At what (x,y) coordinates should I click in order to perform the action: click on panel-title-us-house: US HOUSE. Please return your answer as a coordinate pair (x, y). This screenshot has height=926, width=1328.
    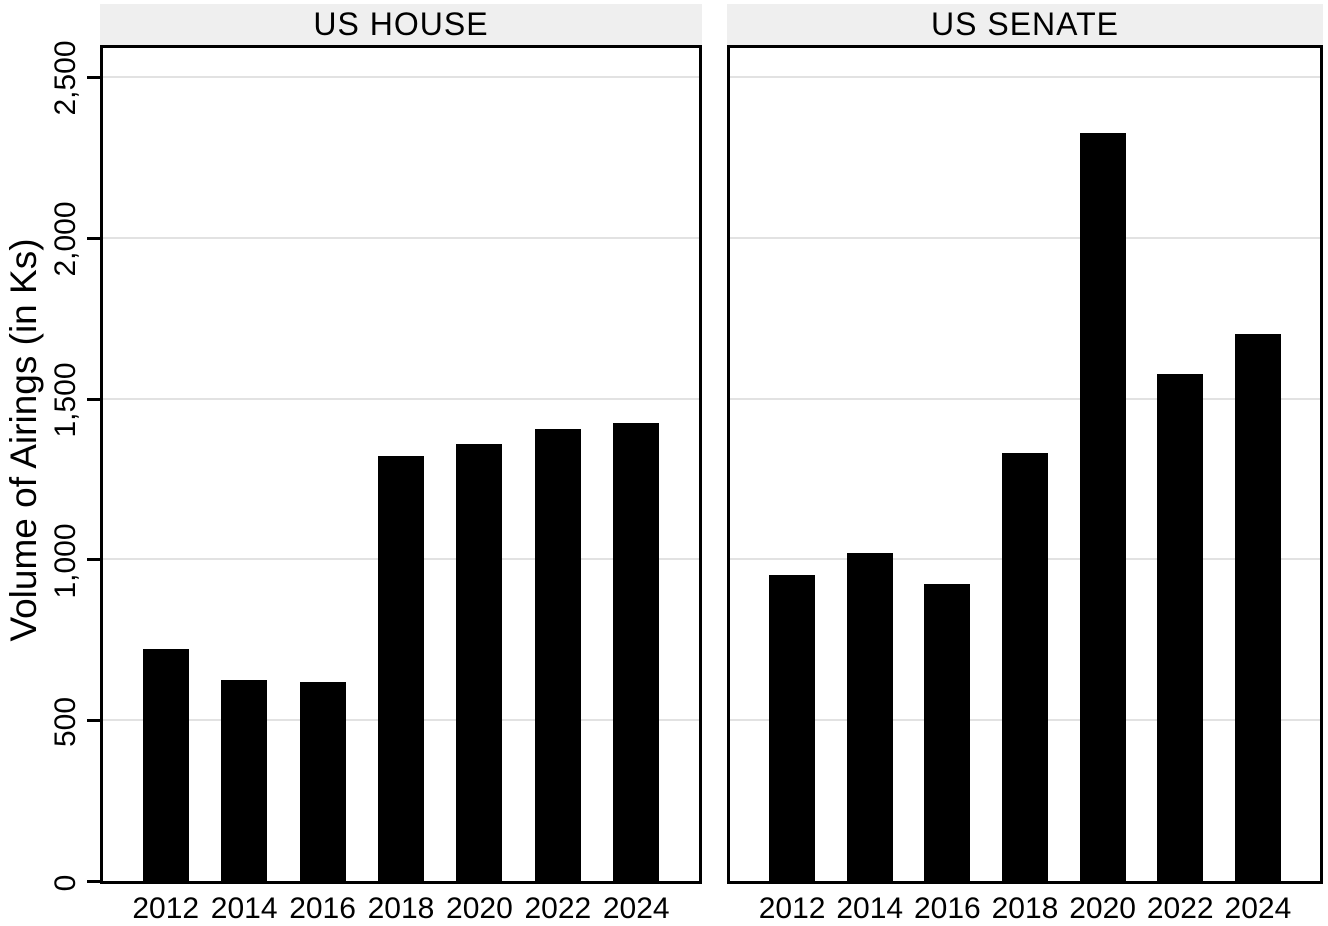
    Looking at the image, I should click on (401, 24).